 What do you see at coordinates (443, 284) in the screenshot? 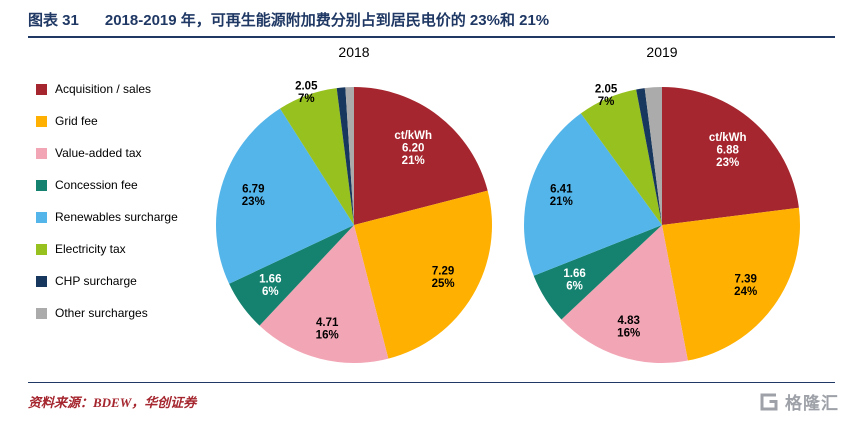
I see `slice-label: 25%` at bounding box center [443, 284].